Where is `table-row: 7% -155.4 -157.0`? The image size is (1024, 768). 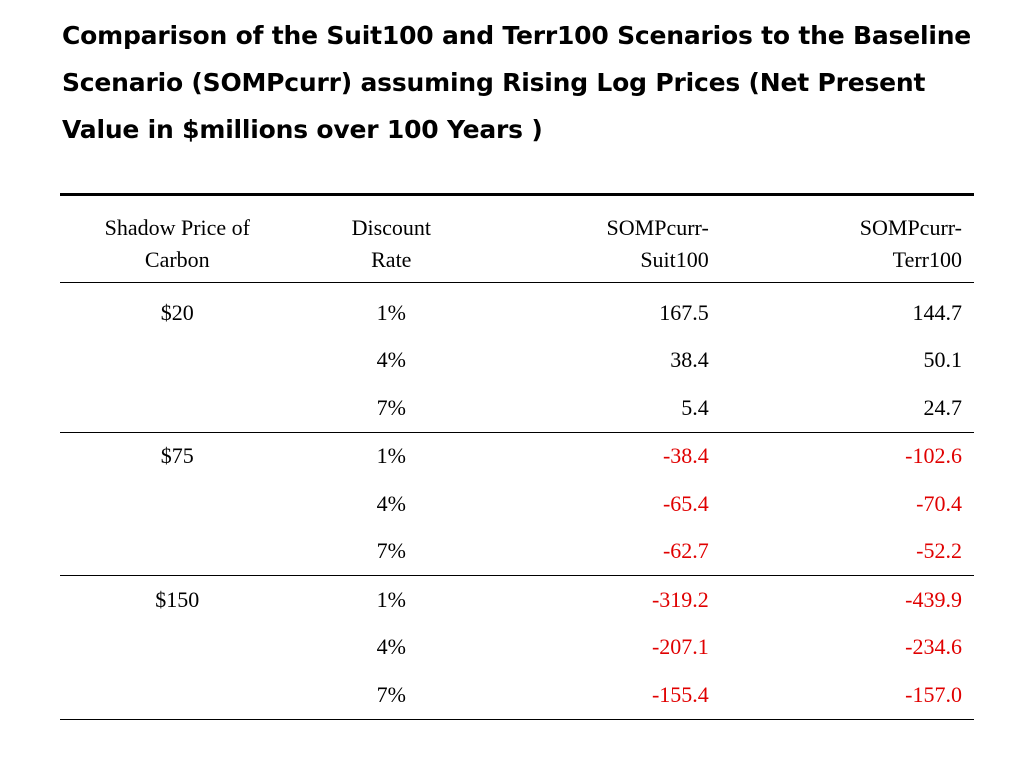
table-row: 7% -155.4 -157.0 is located at coordinates (517, 695).